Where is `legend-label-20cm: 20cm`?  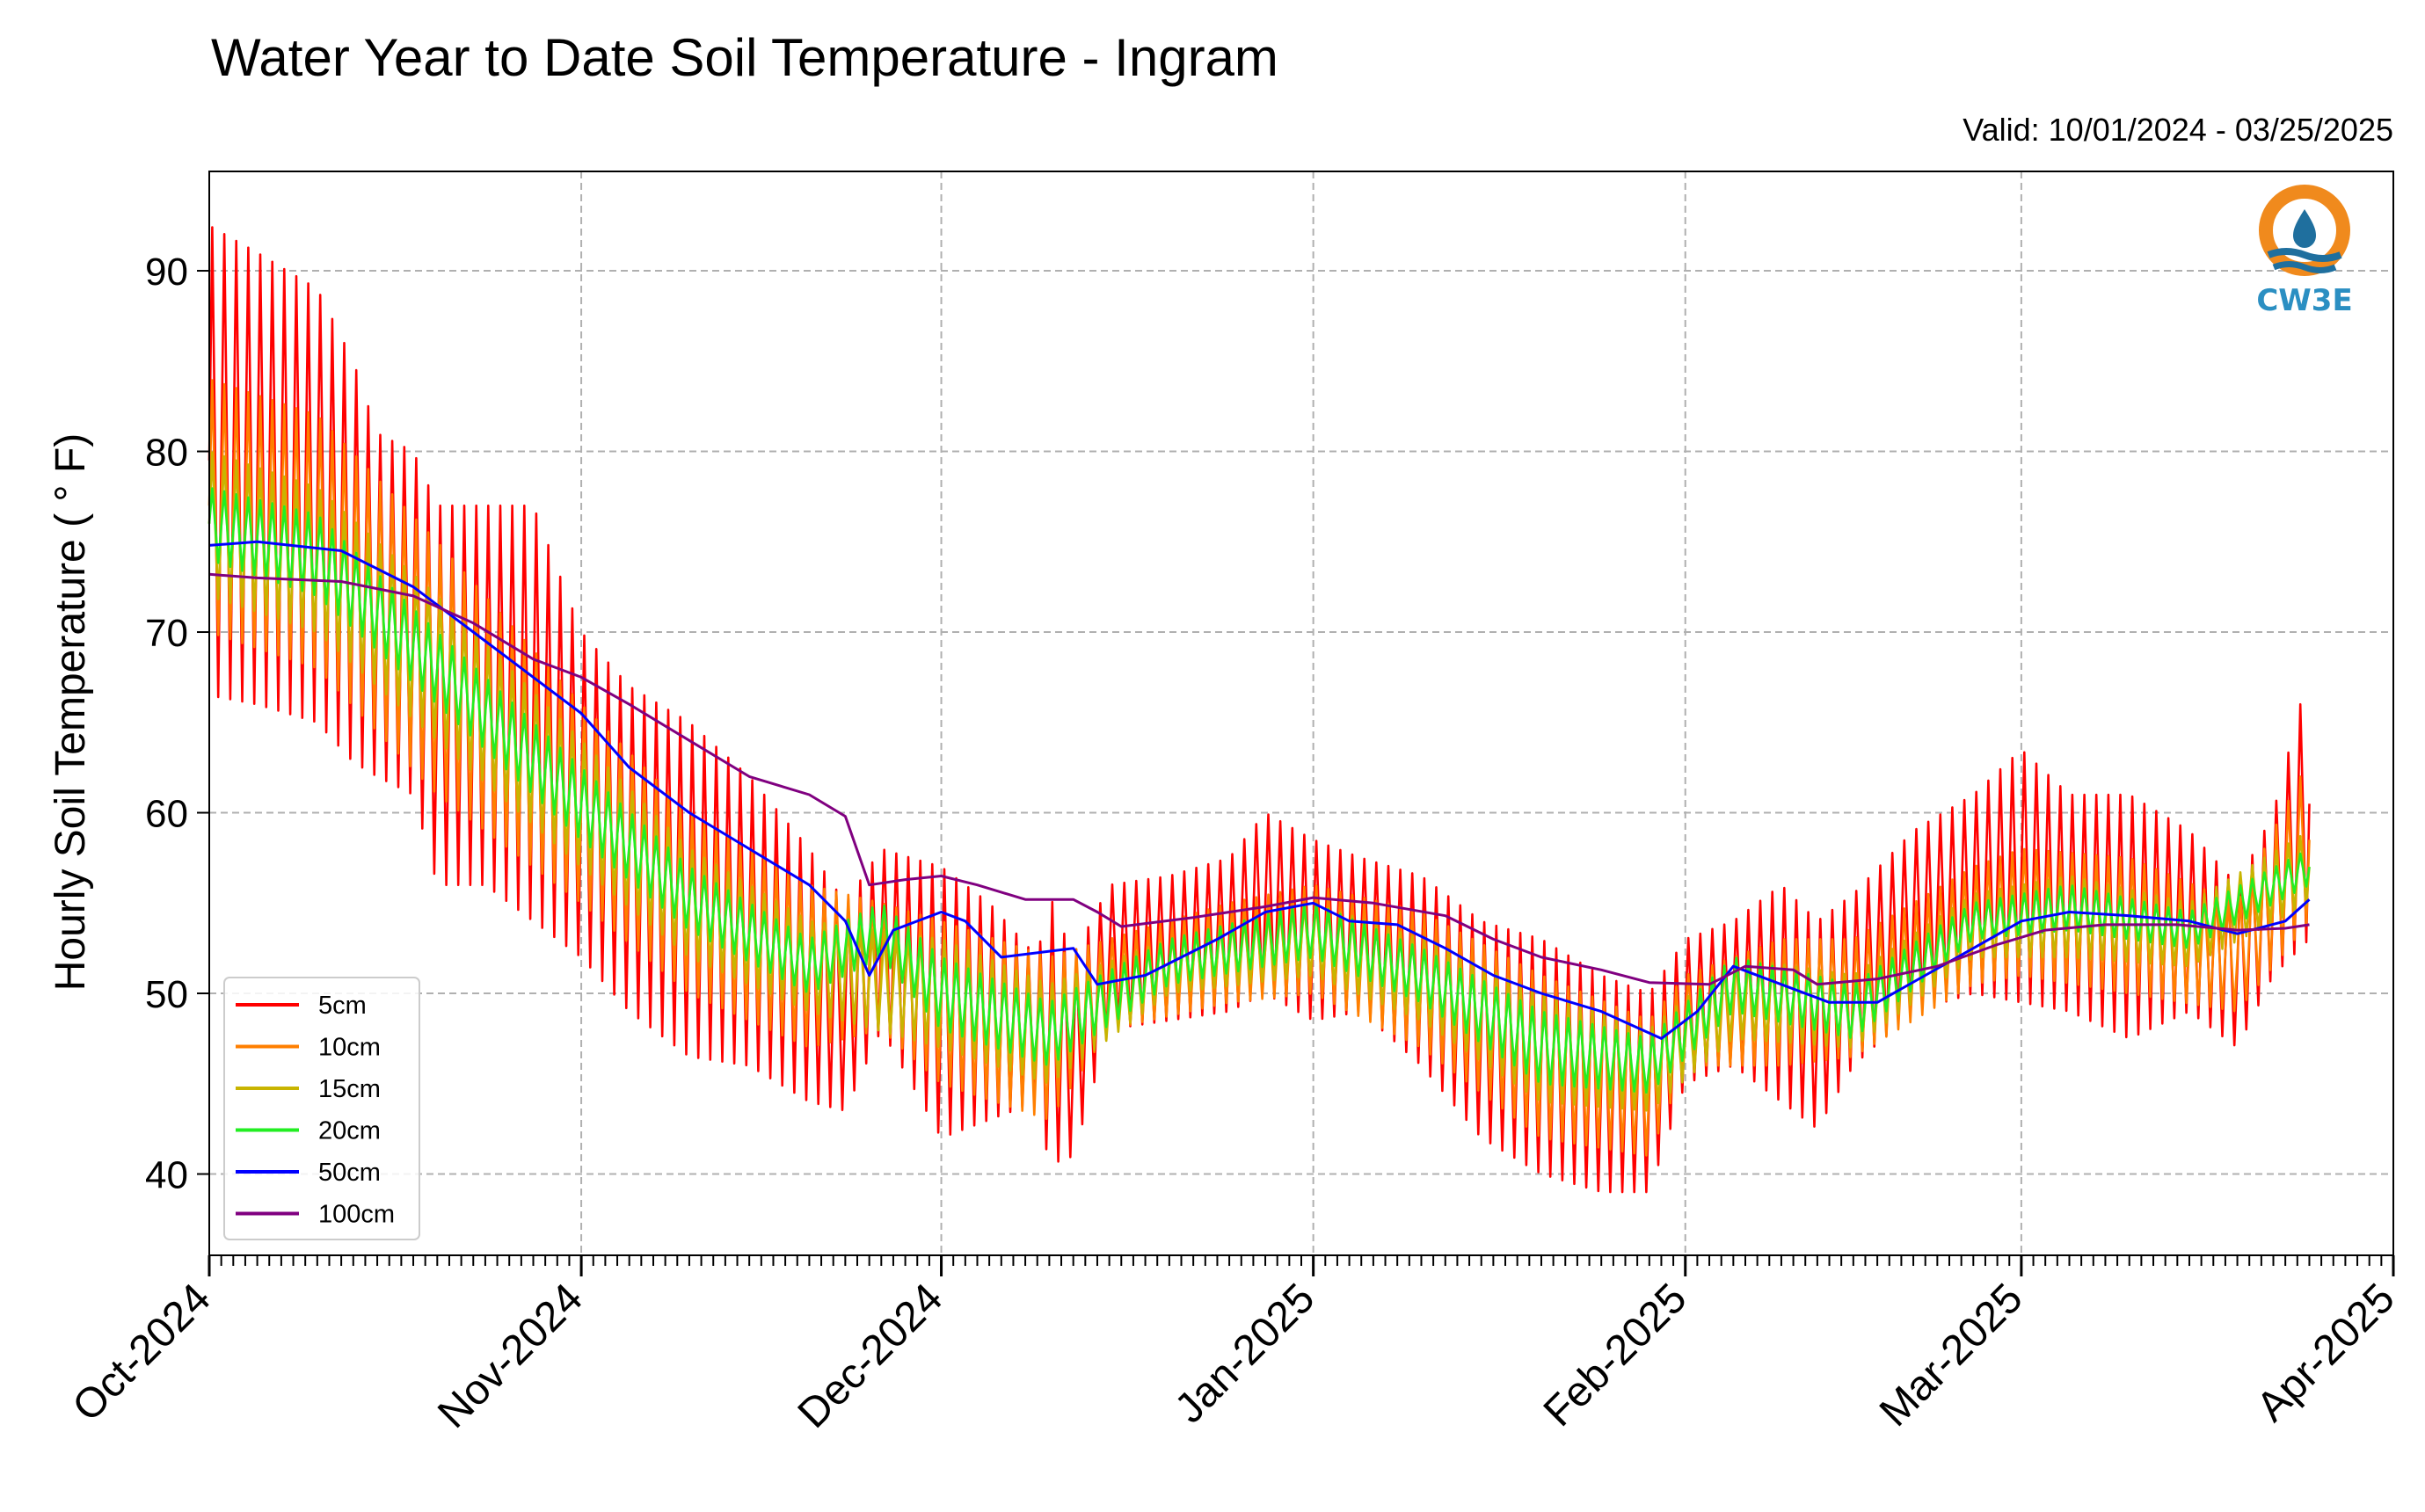
legend-label-20cm: 20cm is located at coordinates (349, 1131).